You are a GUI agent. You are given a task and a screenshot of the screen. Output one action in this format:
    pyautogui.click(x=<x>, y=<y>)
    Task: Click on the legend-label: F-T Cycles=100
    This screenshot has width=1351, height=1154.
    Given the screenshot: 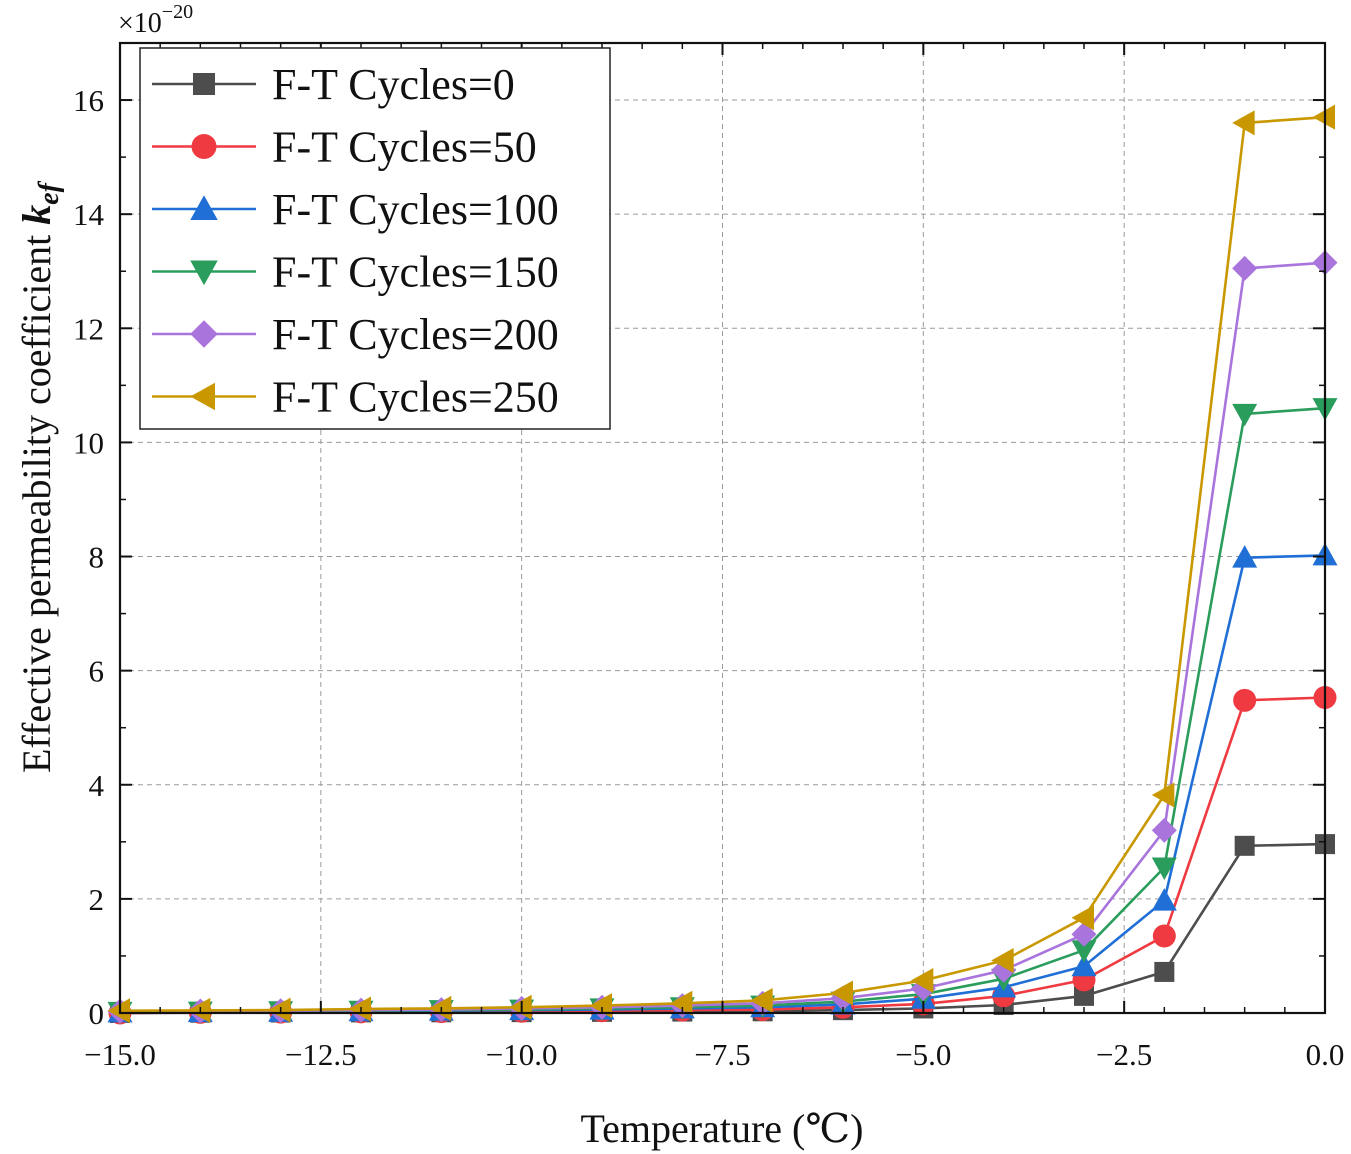 What is the action you would take?
    pyautogui.click(x=415, y=209)
    